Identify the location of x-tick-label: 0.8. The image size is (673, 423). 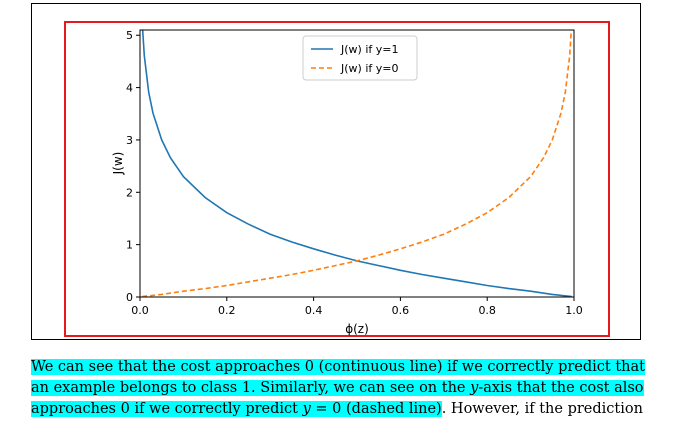
(487, 310).